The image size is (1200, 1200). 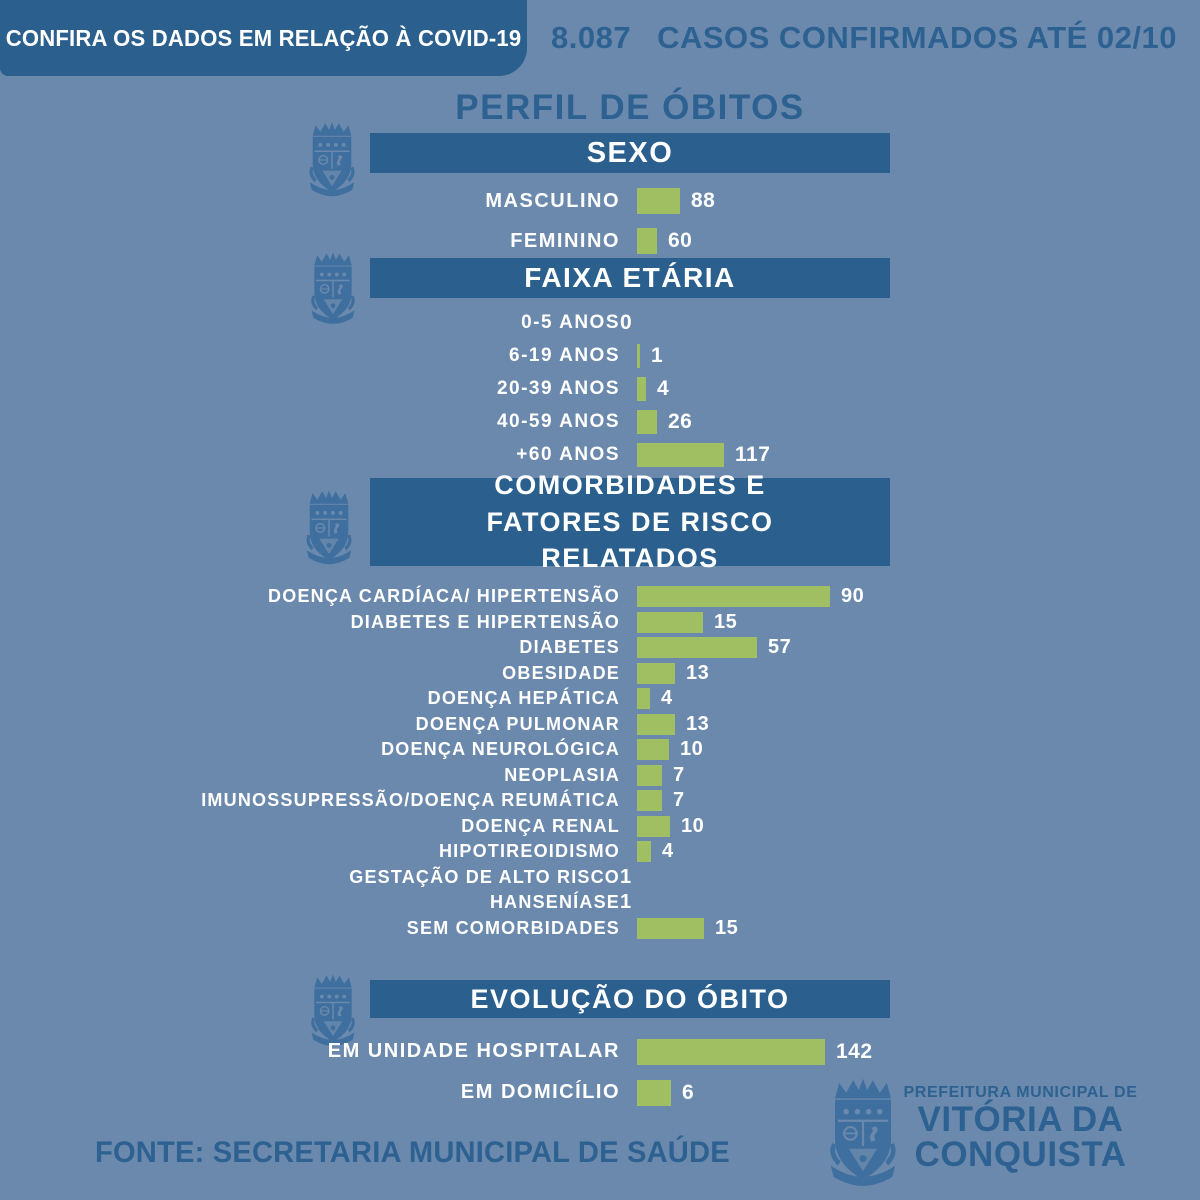 I want to click on bar-row: DOENÇA PULMONAR 13, so click(x=600, y=725).